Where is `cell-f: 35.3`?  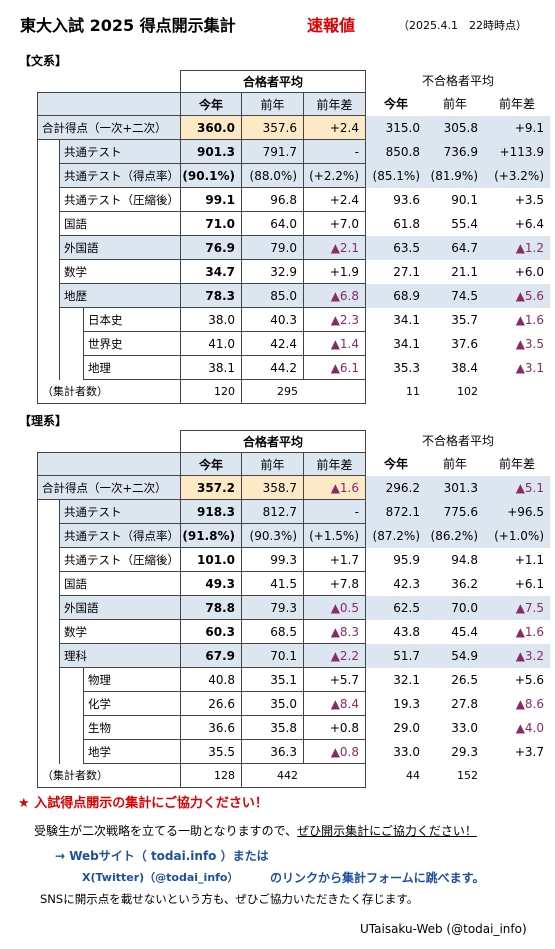
cell-f: 35.3 is located at coordinates (406, 368).